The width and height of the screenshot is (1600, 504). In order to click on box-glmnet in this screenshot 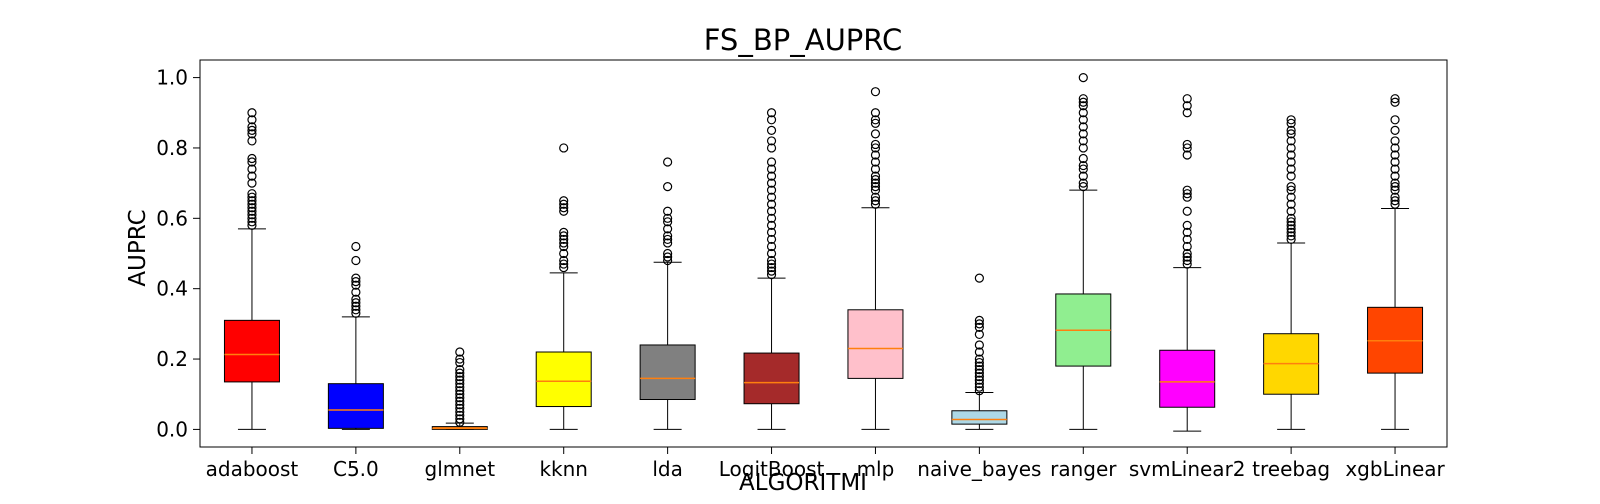, I will do `click(459, 388)`.